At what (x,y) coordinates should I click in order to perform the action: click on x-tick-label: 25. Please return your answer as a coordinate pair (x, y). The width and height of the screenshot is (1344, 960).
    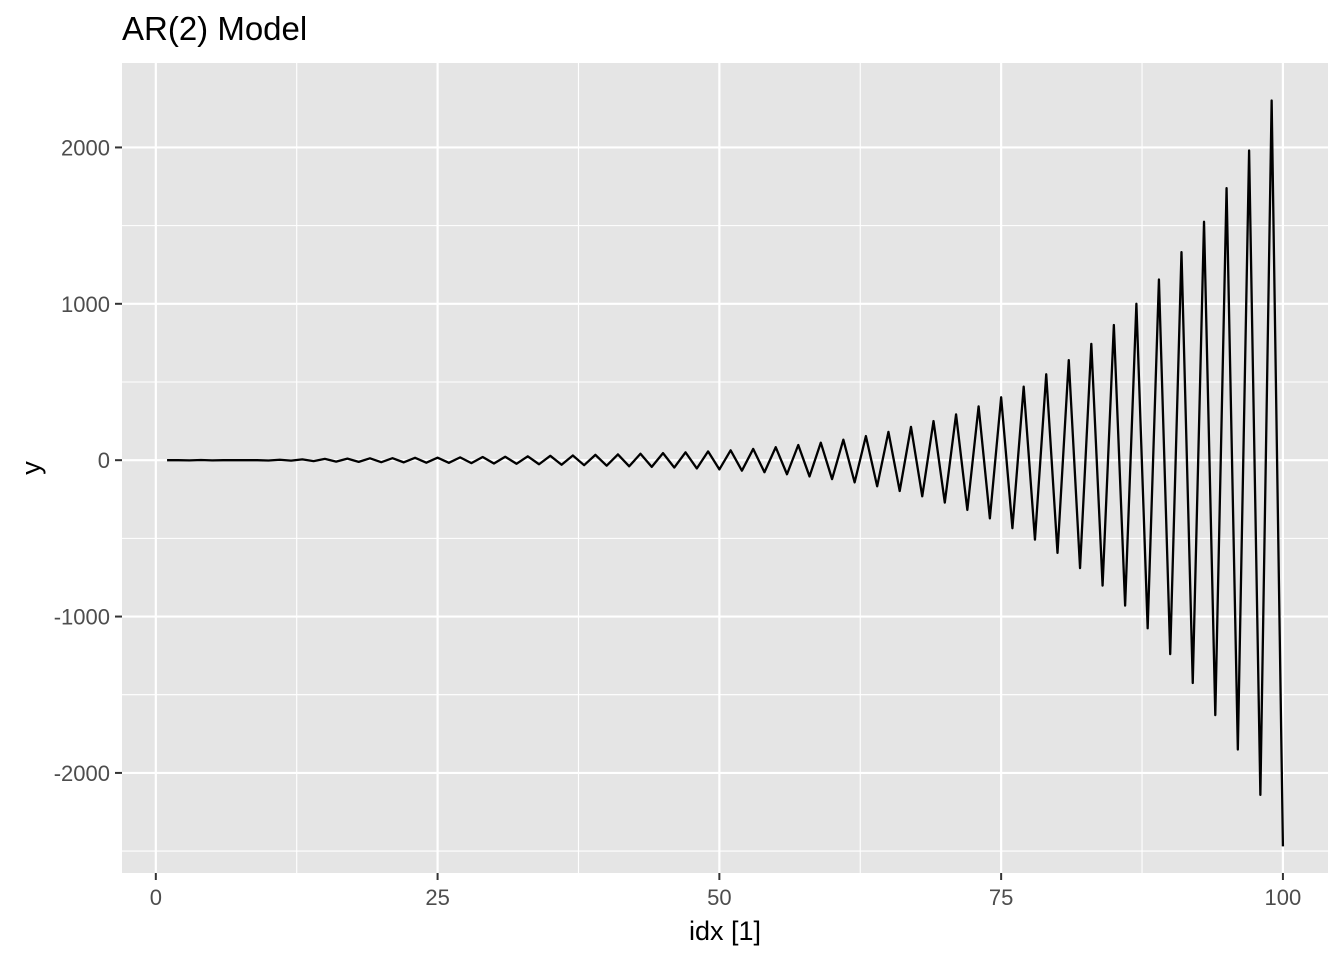
    Looking at the image, I should click on (437, 897).